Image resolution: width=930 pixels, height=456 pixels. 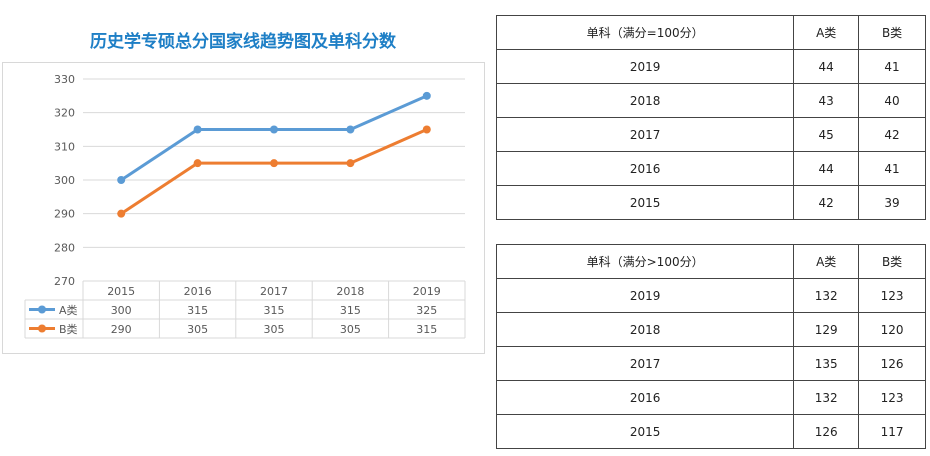 What do you see at coordinates (892, 100) in the screenshot?
I see `table-cell: 40` at bounding box center [892, 100].